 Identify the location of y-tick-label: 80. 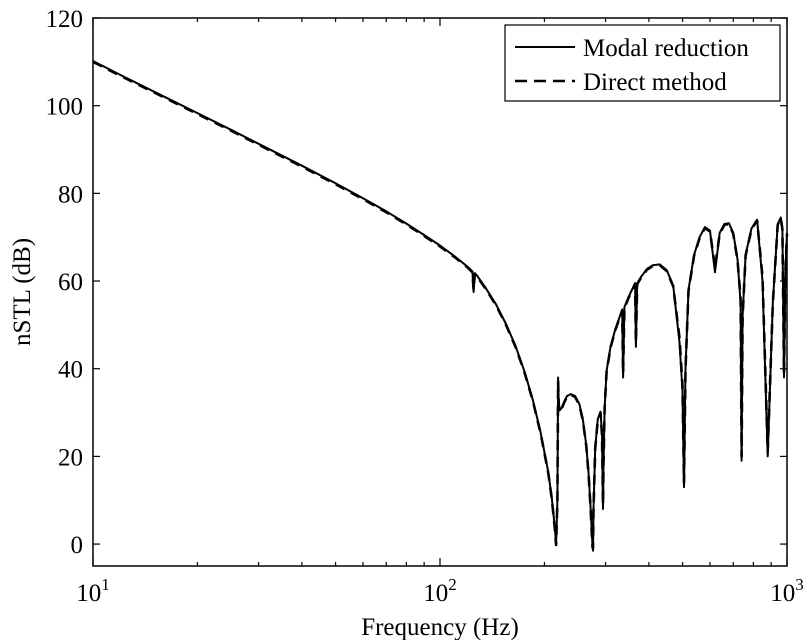
(70, 194).